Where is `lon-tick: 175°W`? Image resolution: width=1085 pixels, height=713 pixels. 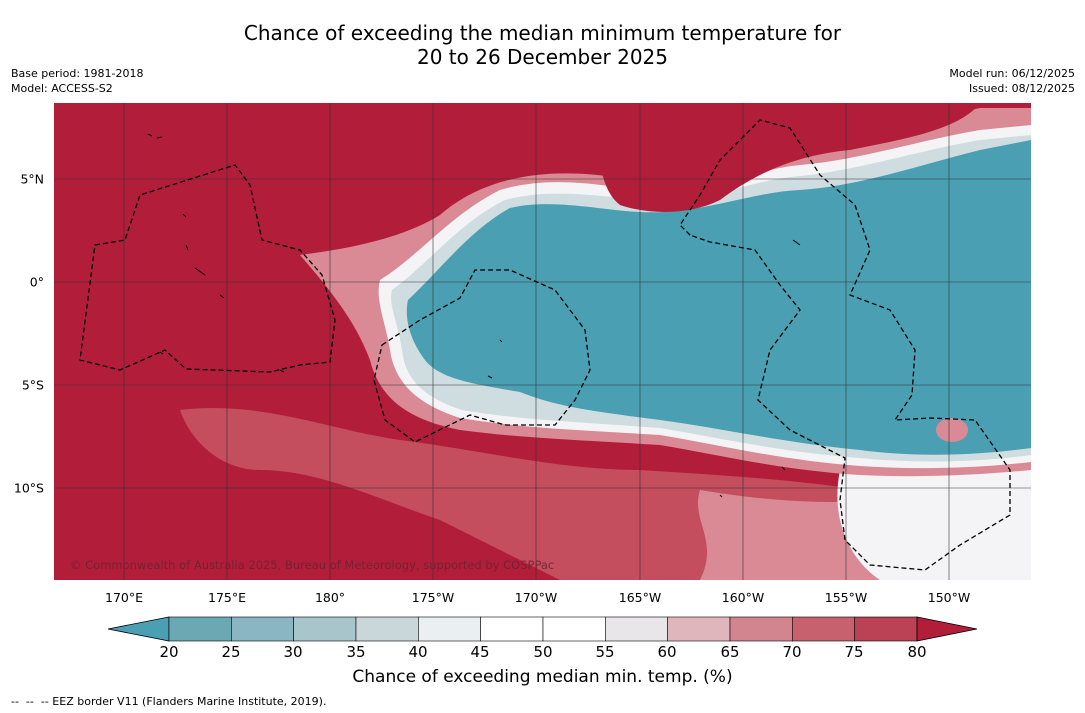
lon-tick: 175°W is located at coordinates (433, 597).